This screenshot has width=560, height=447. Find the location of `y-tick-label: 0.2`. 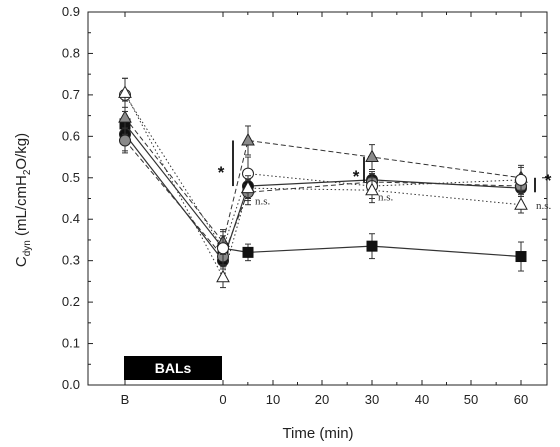

y-tick-label: 0.2 is located at coordinates (71, 301).